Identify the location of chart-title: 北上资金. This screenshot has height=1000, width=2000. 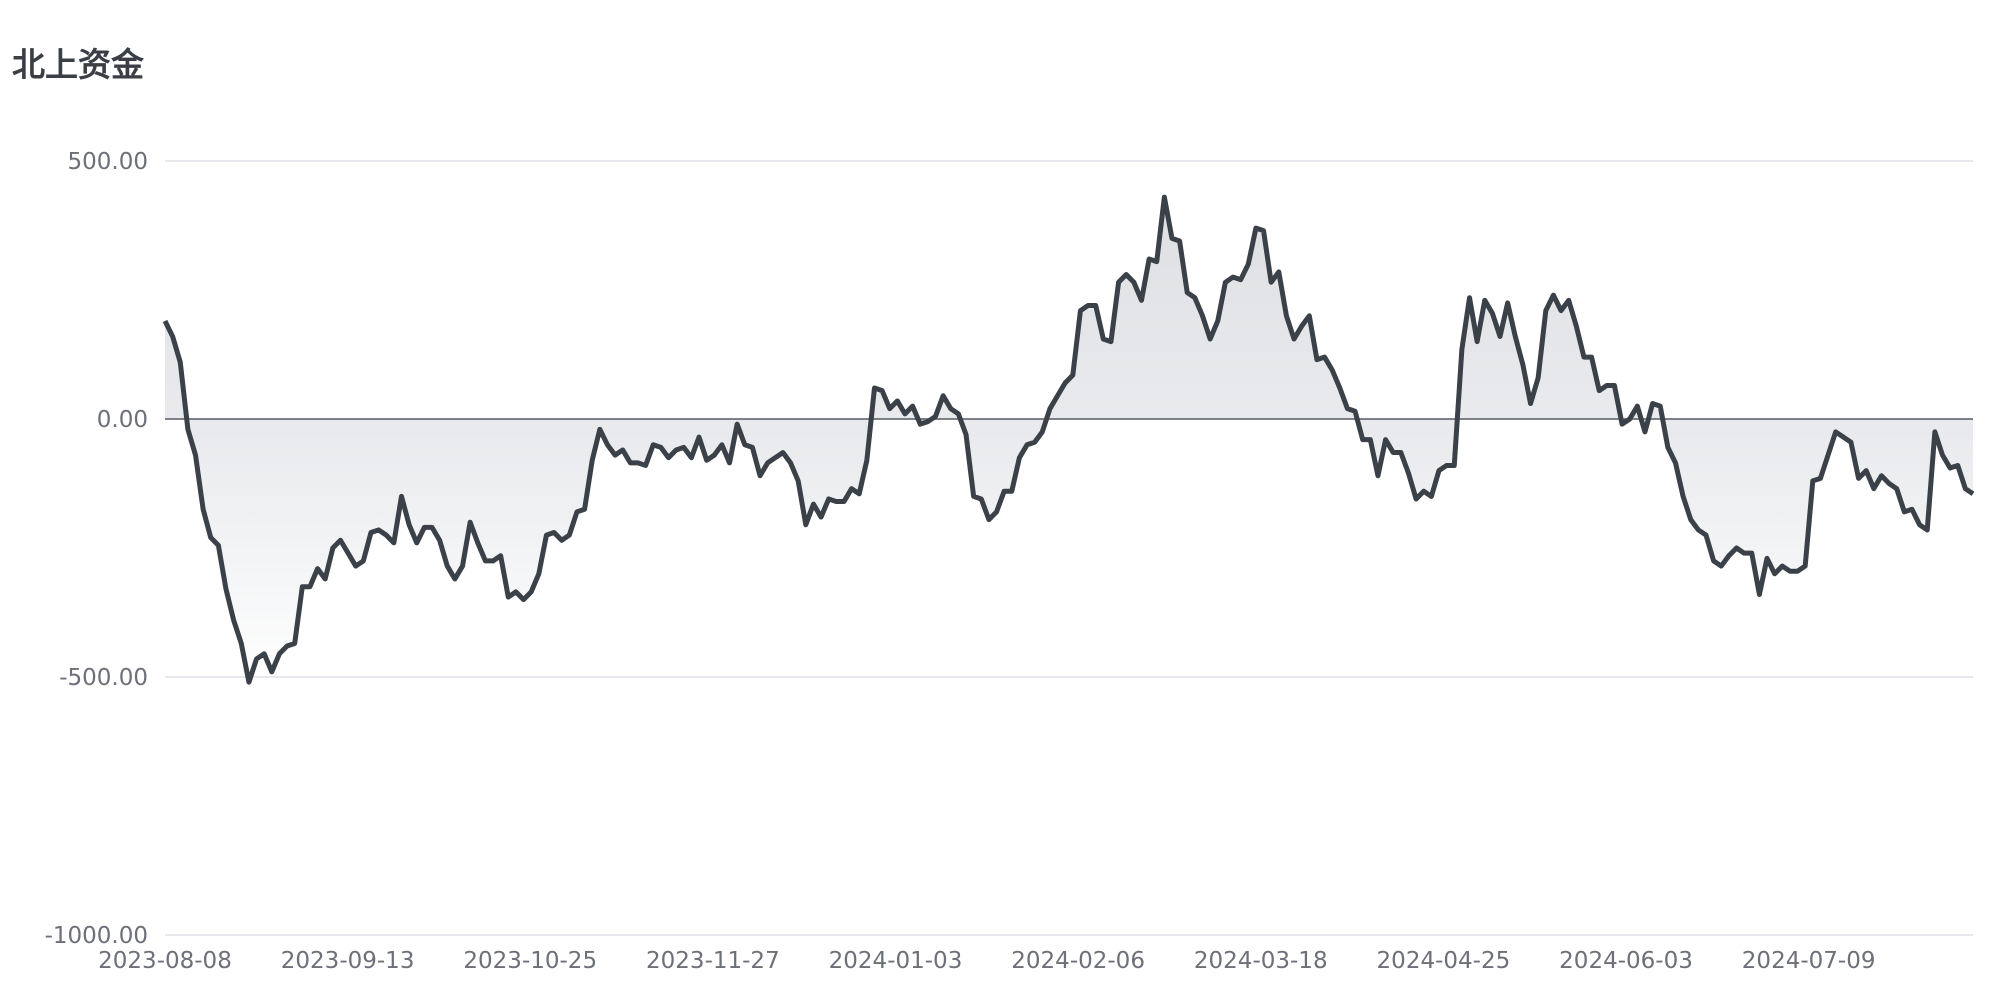
(78, 64).